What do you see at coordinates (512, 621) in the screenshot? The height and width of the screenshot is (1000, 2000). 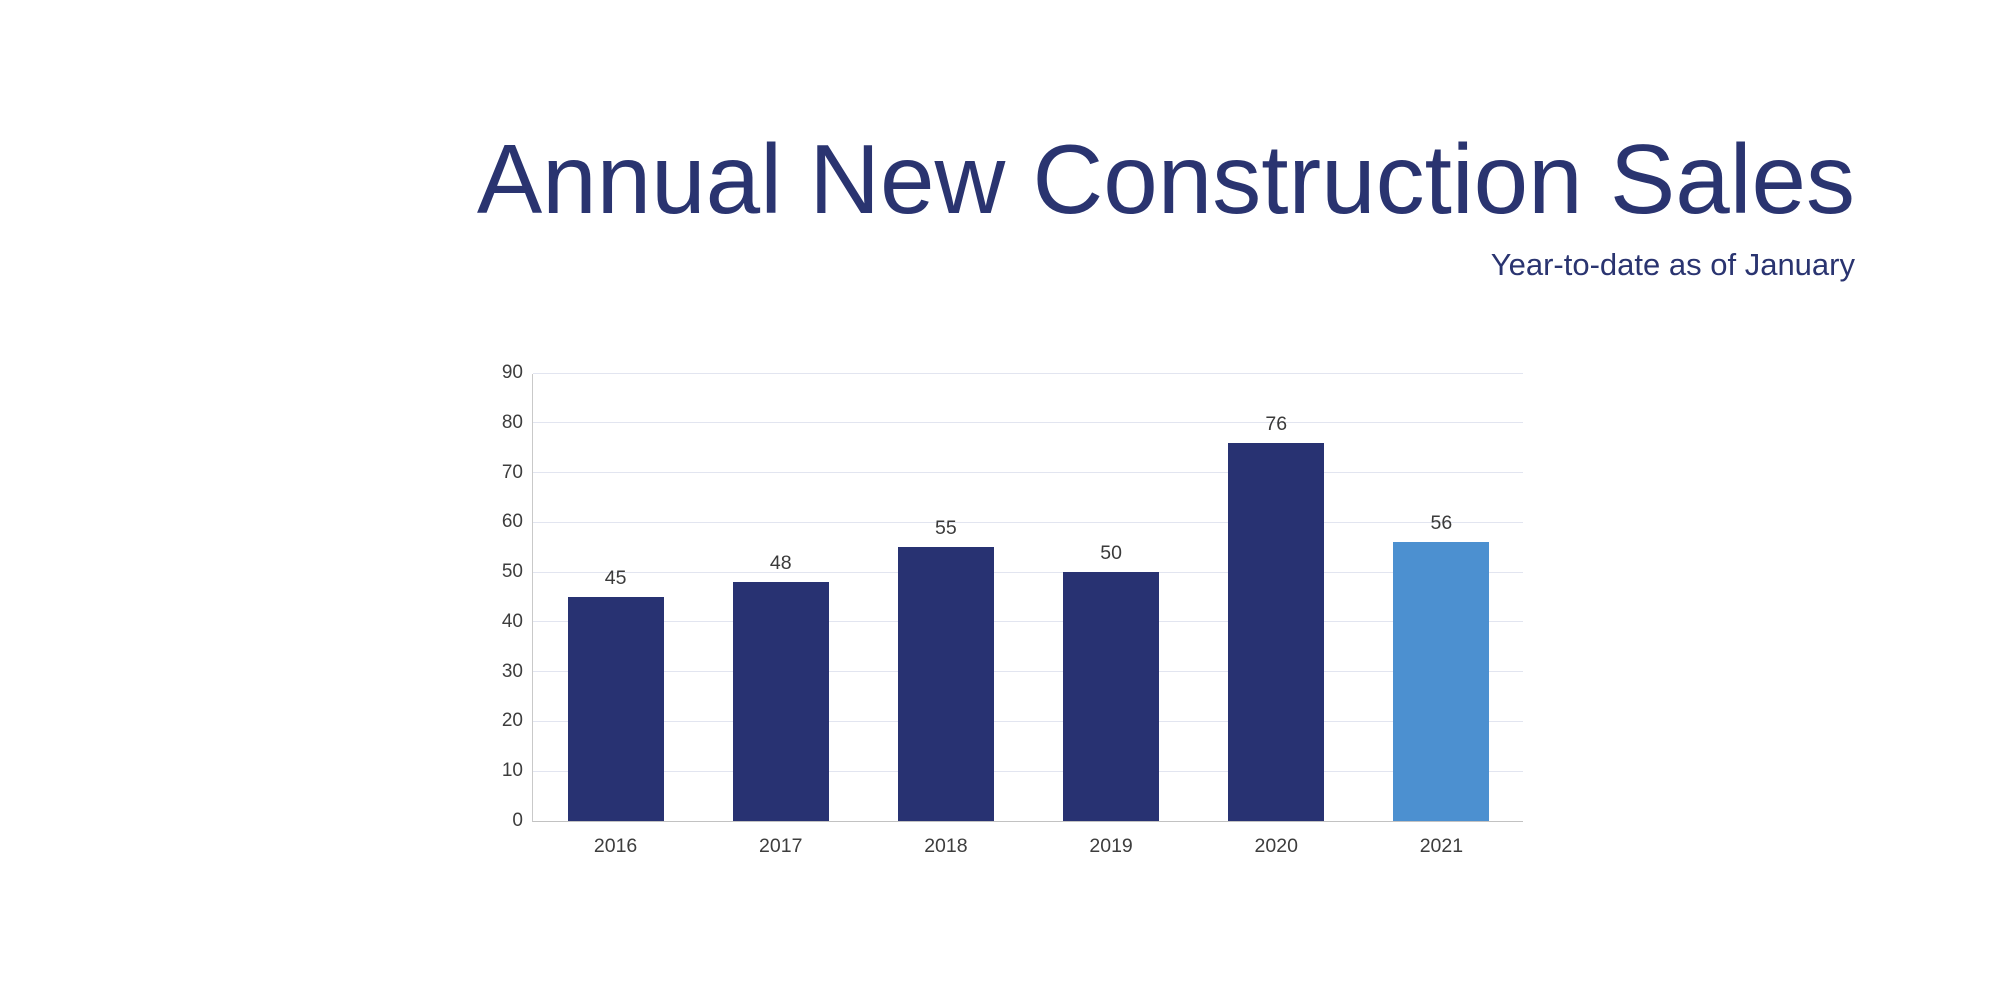 I see `y-tick-label-40: 40` at bounding box center [512, 621].